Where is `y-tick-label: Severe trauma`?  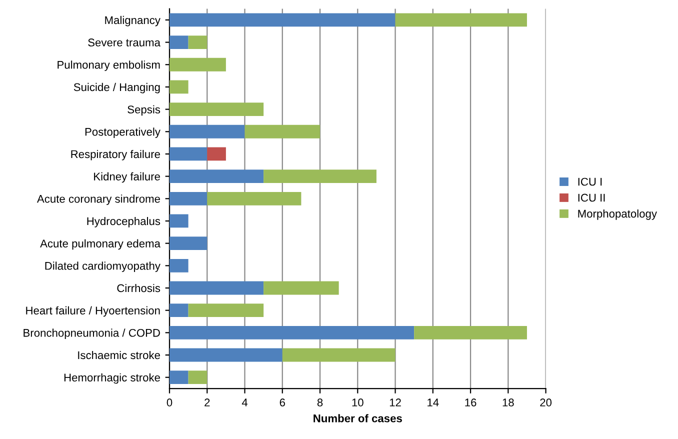 y-tick-label: Severe trauma is located at coordinates (124, 42).